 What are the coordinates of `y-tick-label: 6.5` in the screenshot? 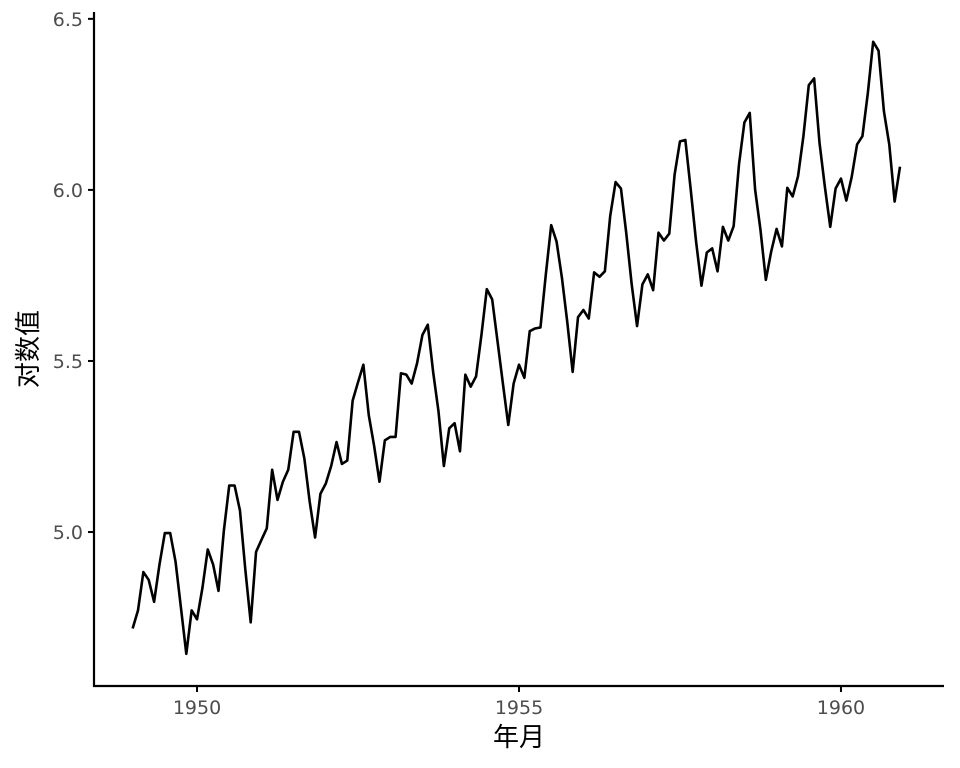 It's located at (68, 20).